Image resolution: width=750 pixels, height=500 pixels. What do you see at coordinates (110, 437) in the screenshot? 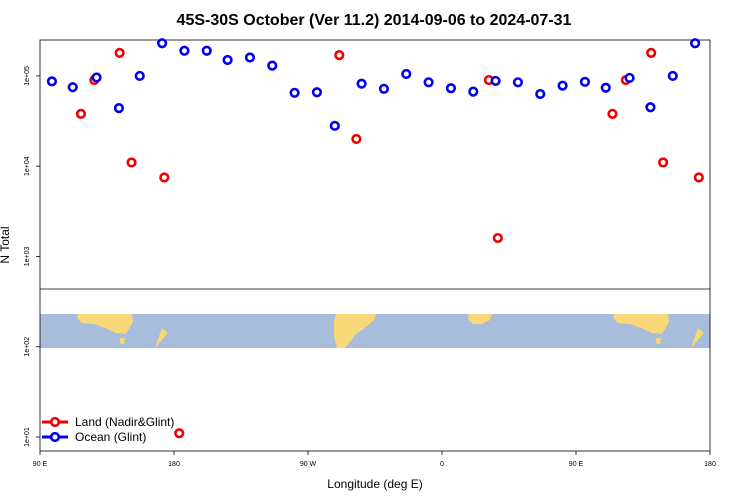
I see `legend-label-ocean: Ocean (Glint)` at bounding box center [110, 437].